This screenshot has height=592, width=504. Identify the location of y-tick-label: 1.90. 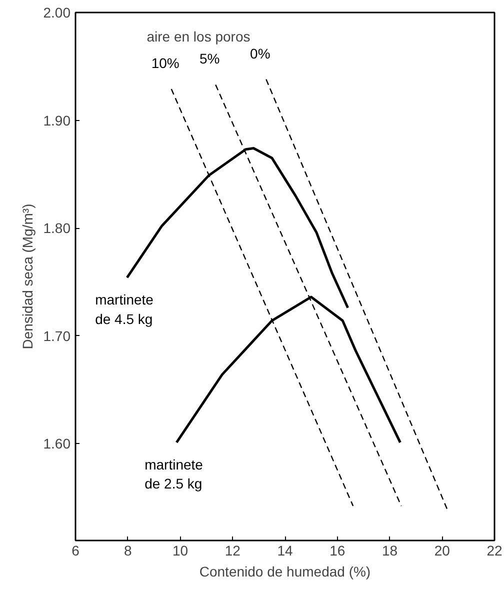
(57, 120).